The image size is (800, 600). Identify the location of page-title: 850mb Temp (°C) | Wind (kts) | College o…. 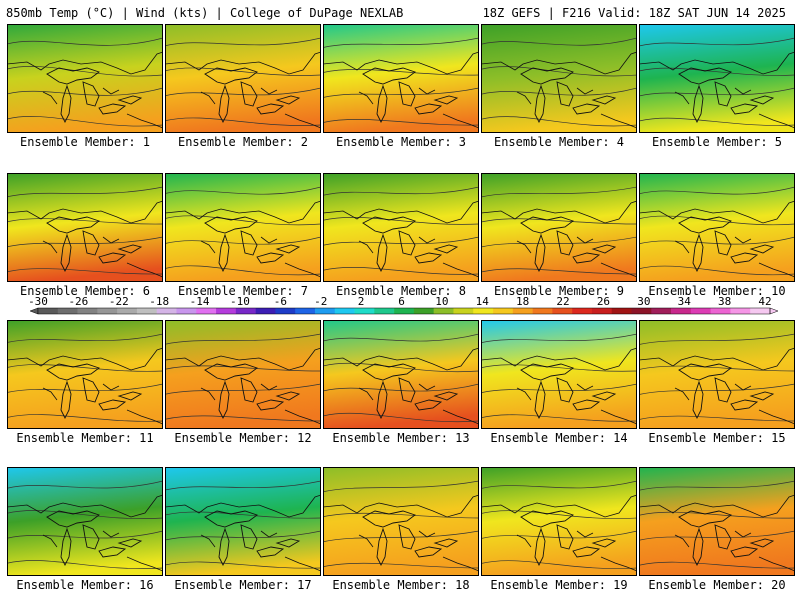
(205, 13).